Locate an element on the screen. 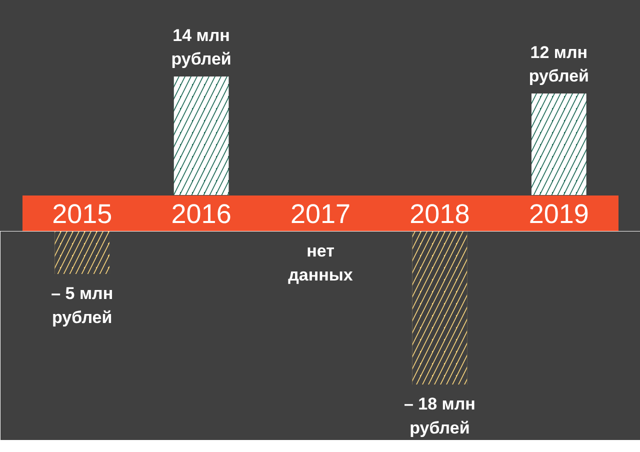  x-tick-label: 2018 is located at coordinates (440, 214).